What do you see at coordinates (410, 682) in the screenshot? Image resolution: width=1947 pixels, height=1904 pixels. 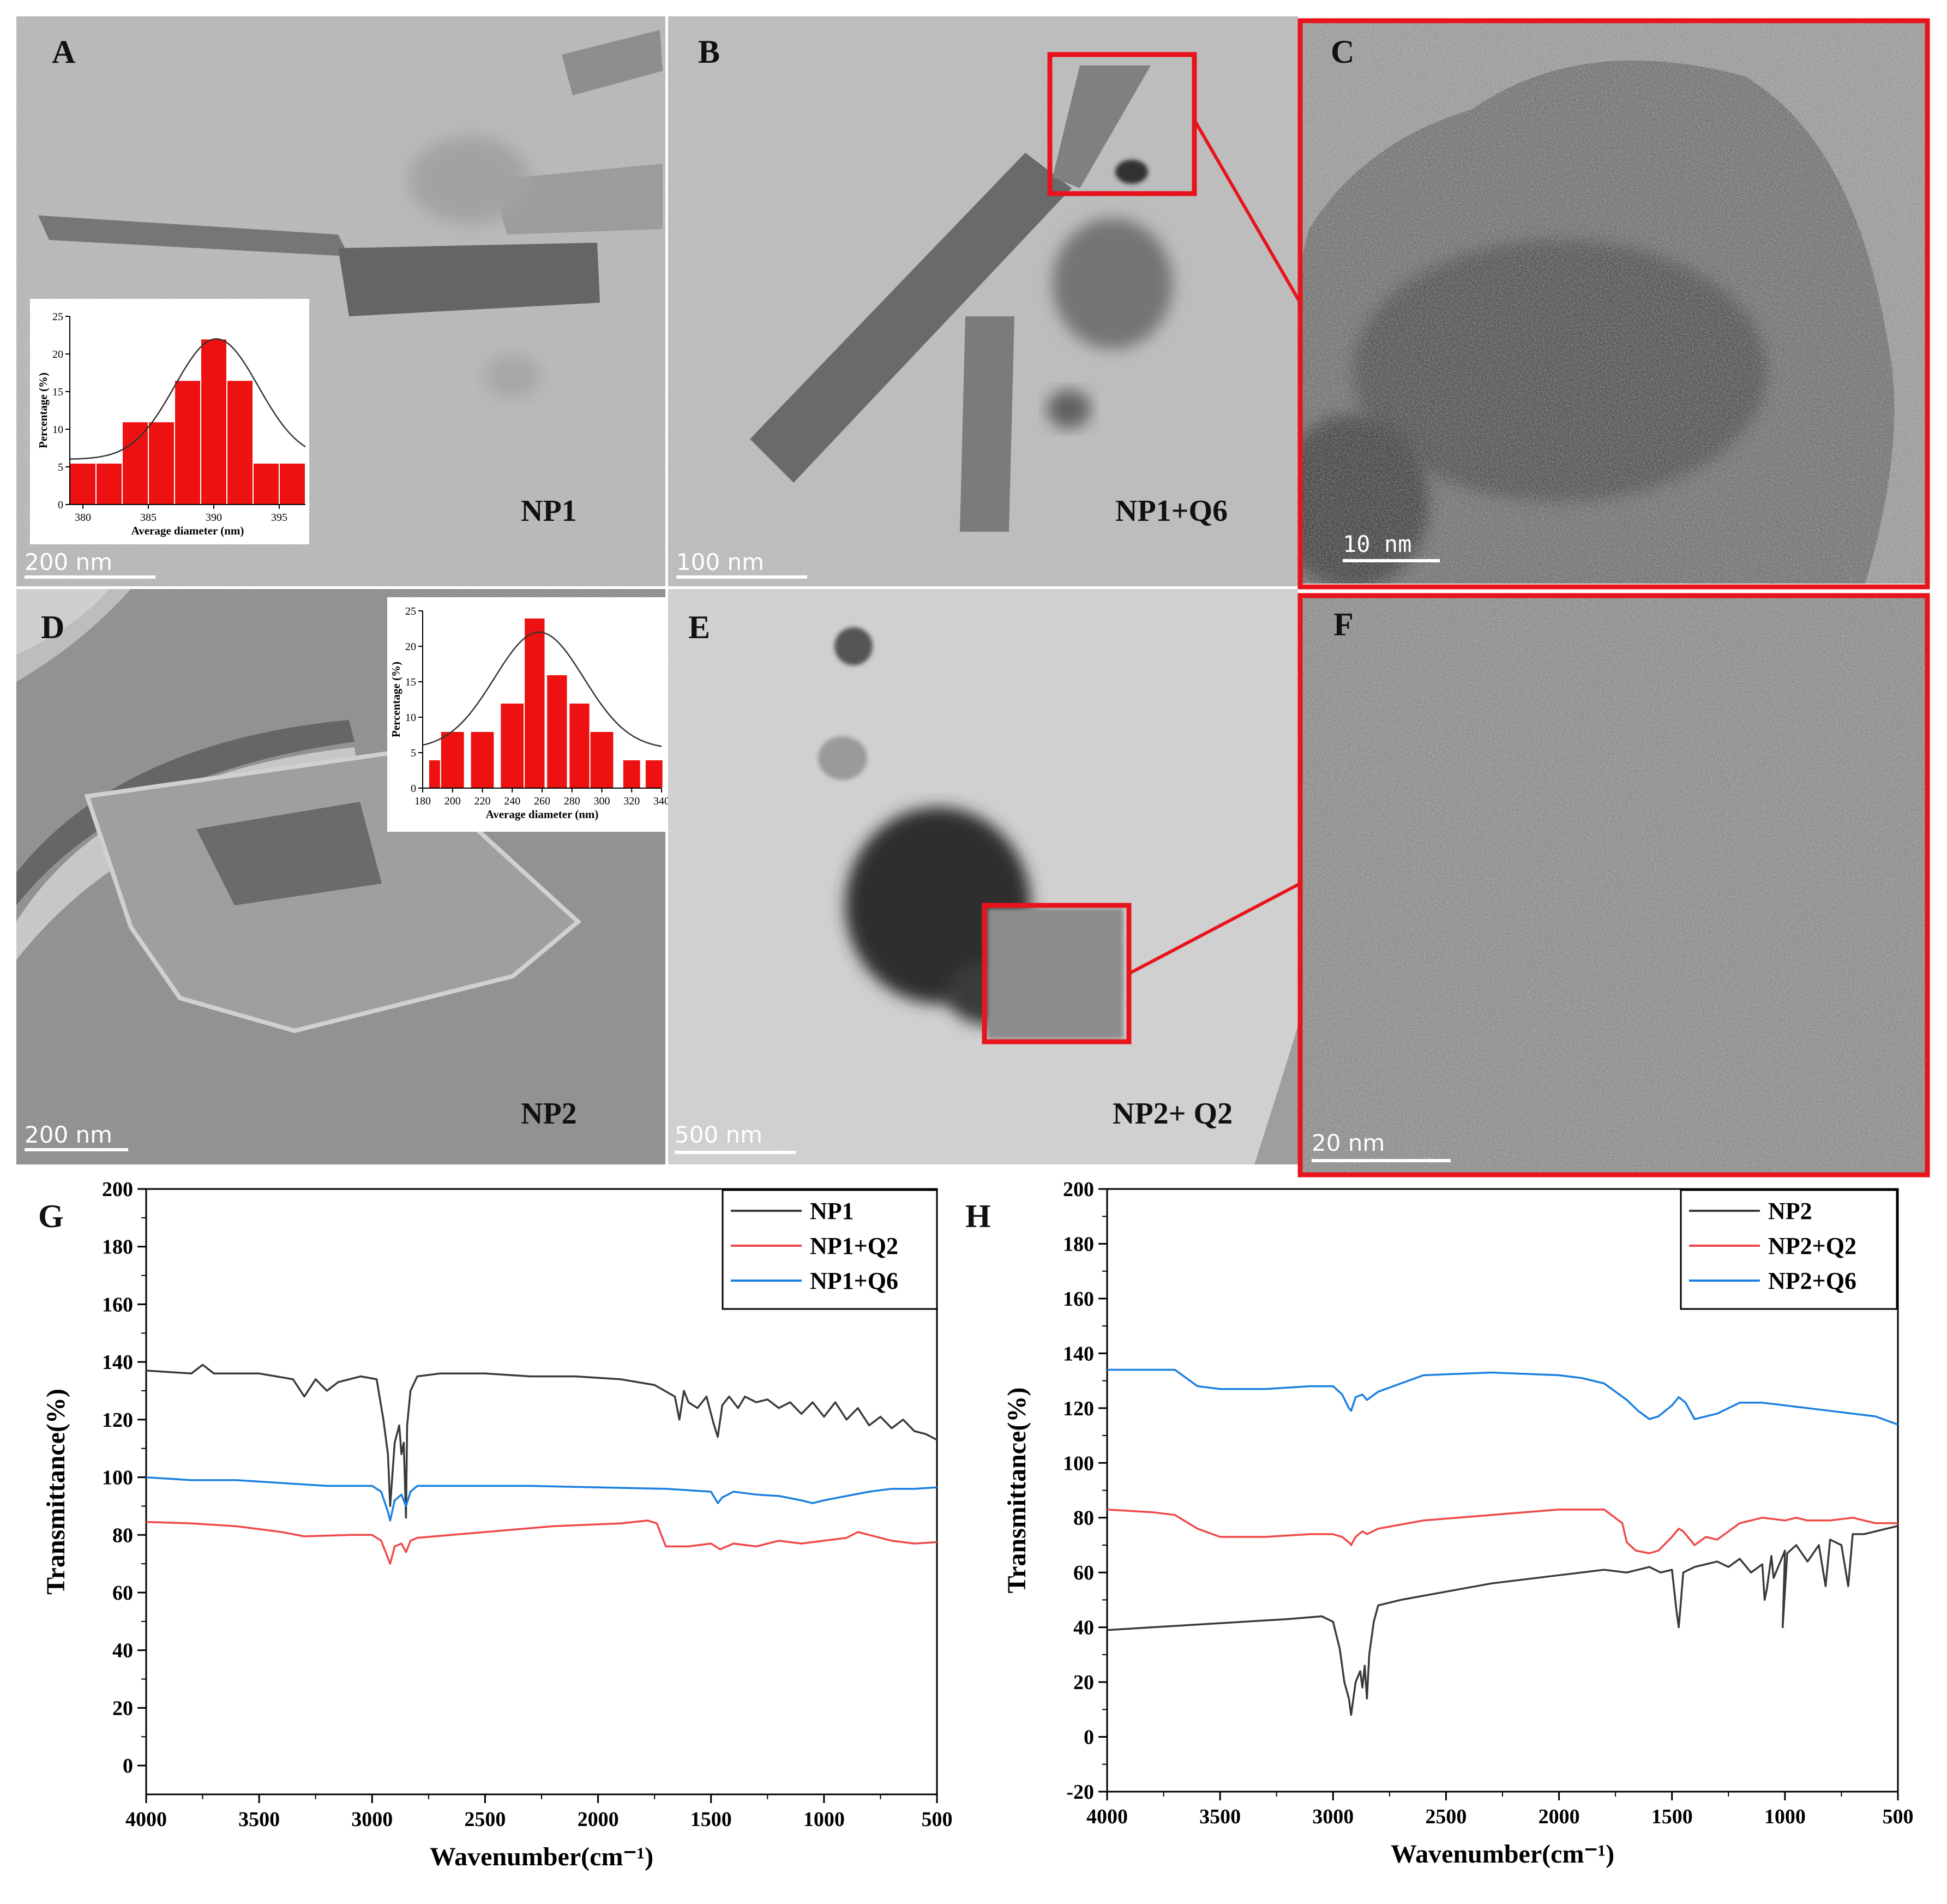 I see `y-tick-label: 15` at bounding box center [410, 682].